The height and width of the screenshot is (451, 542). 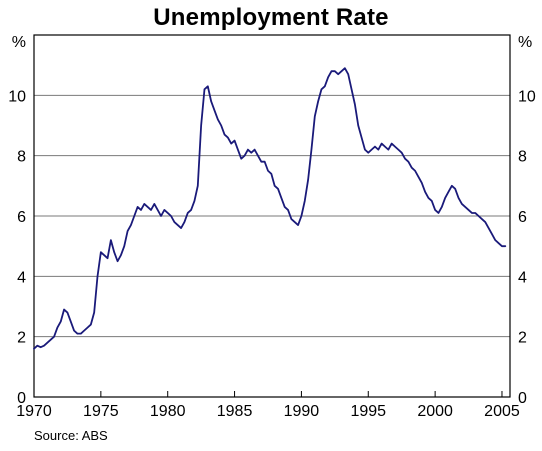 What do you see at coordinates (522, 338) in the screenshot?
I see `y-tick-label-right-2: 2` at bounding box center [522, 338].